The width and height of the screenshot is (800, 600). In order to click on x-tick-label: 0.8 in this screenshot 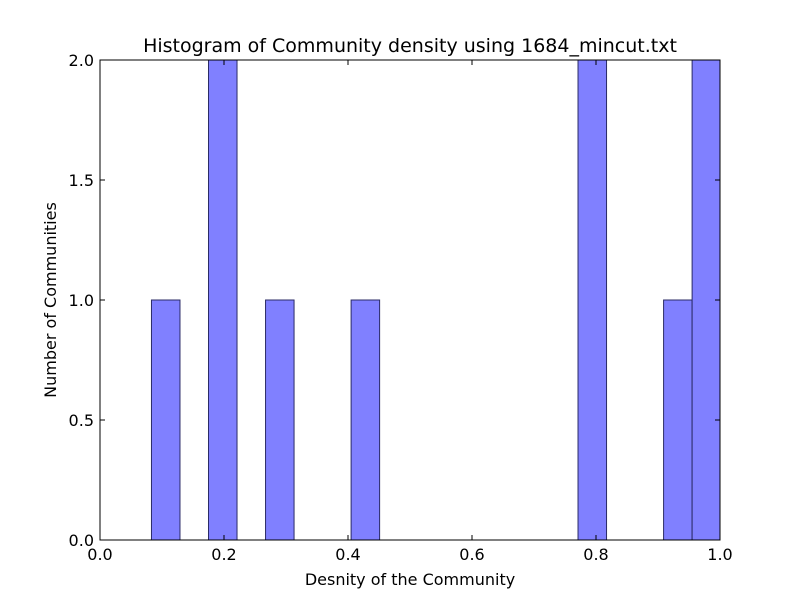, I will do `click(595, 554)`.